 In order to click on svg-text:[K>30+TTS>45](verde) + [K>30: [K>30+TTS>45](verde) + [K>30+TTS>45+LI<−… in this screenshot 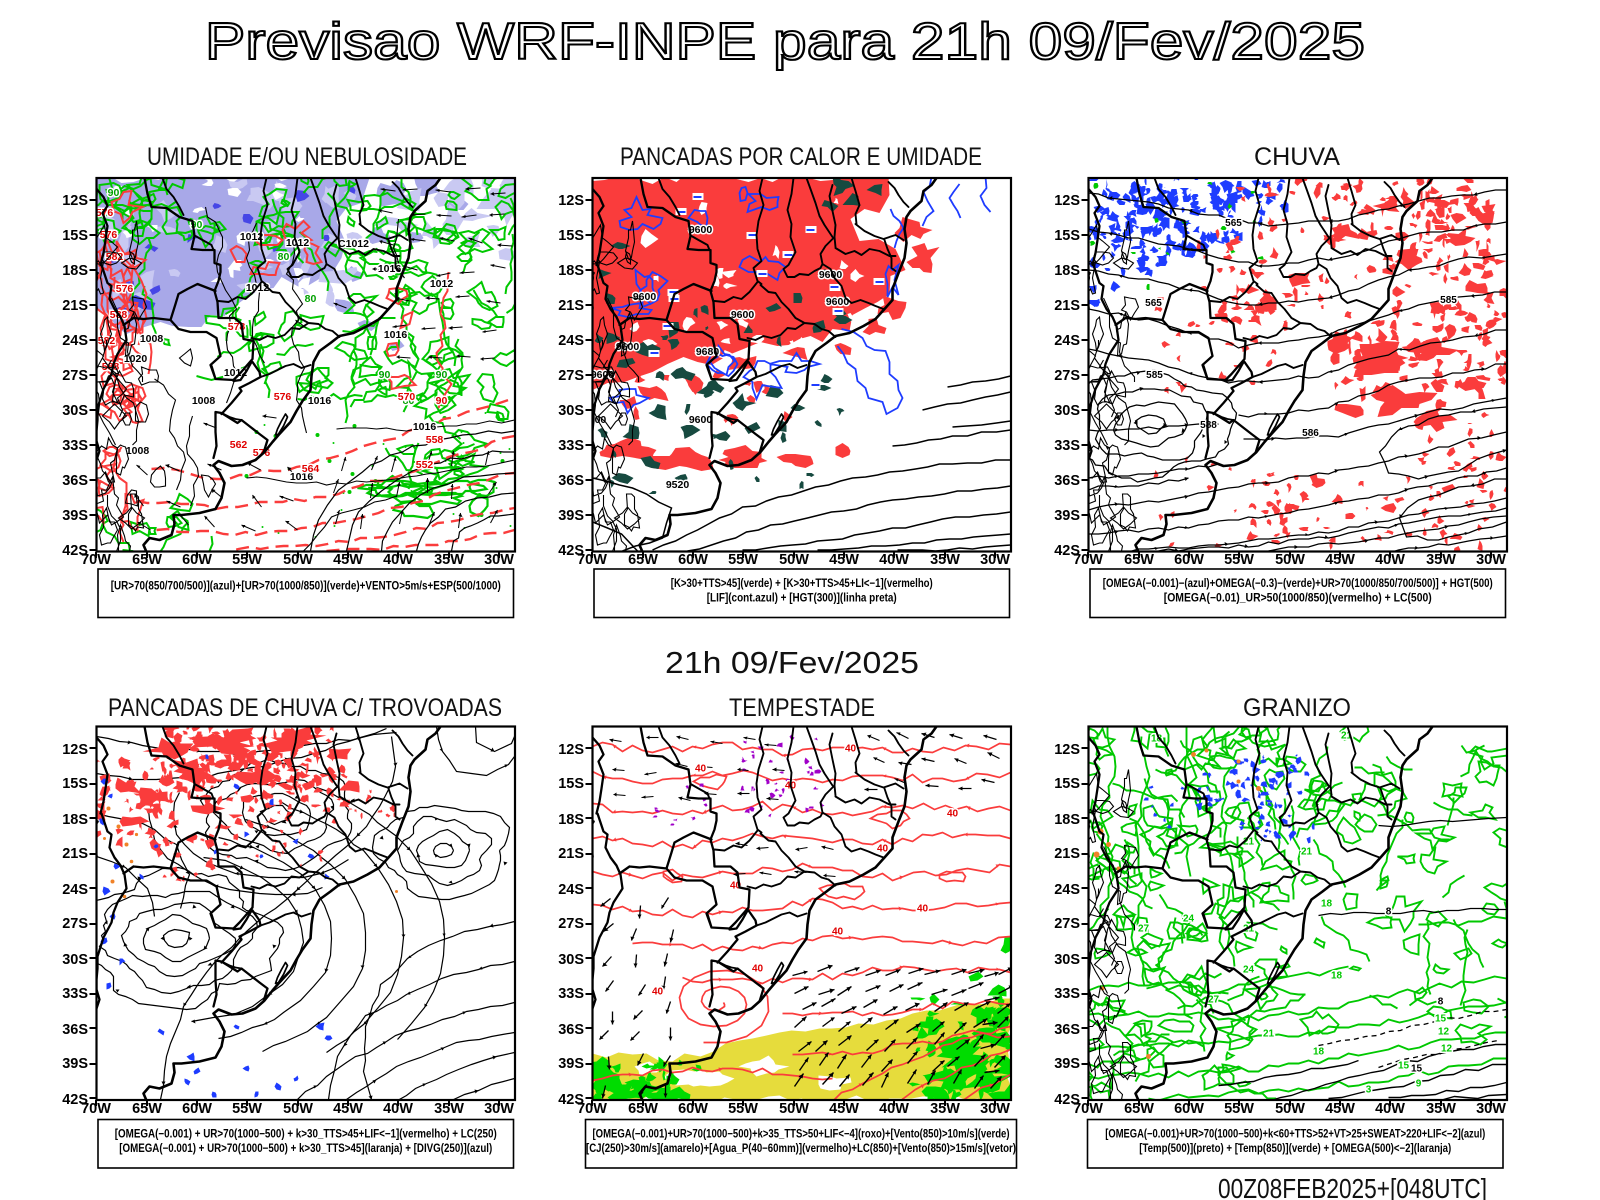, I will do `click(802, 584)`.